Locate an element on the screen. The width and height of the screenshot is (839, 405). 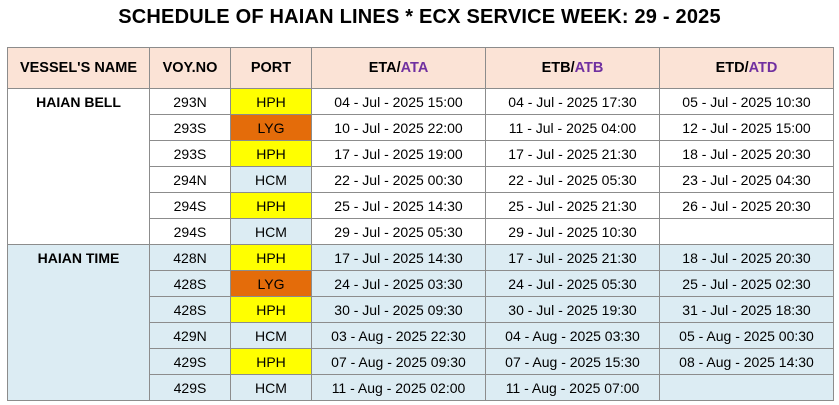
voy-no-cell: 294N is located at coordinates (190, 179).